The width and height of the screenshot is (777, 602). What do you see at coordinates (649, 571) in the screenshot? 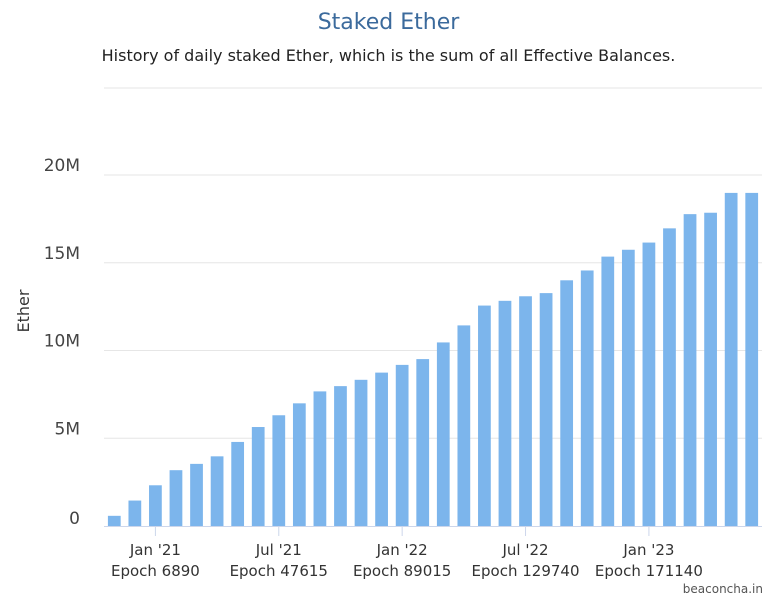
I see `x-tick-epoch-label: Epoch 171140` at bounding box center [649, 571].